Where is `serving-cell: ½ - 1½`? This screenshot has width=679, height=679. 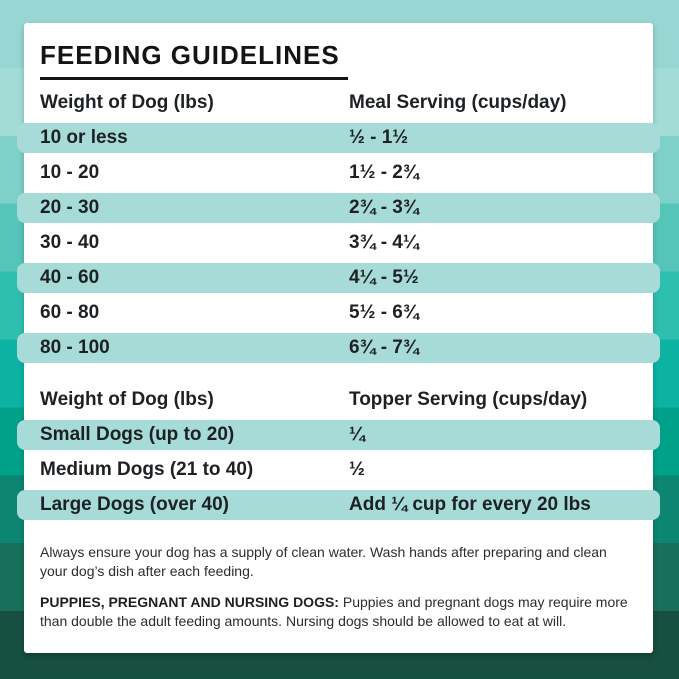 serving-cell: ½ - 1½ is located at coordinates (379, 137).